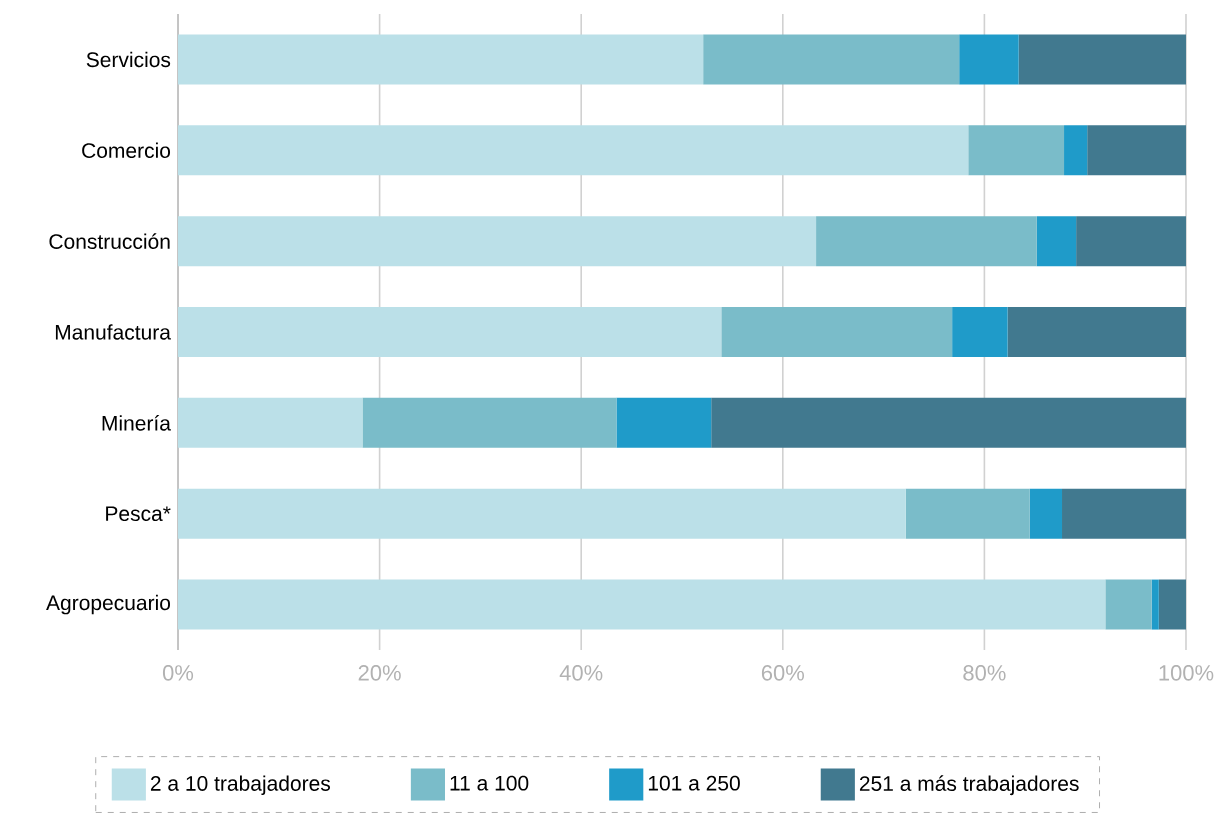 This screenshot has height=820, width=1222. I want to click on legend-label: 11 a 100, so click(489, 783).